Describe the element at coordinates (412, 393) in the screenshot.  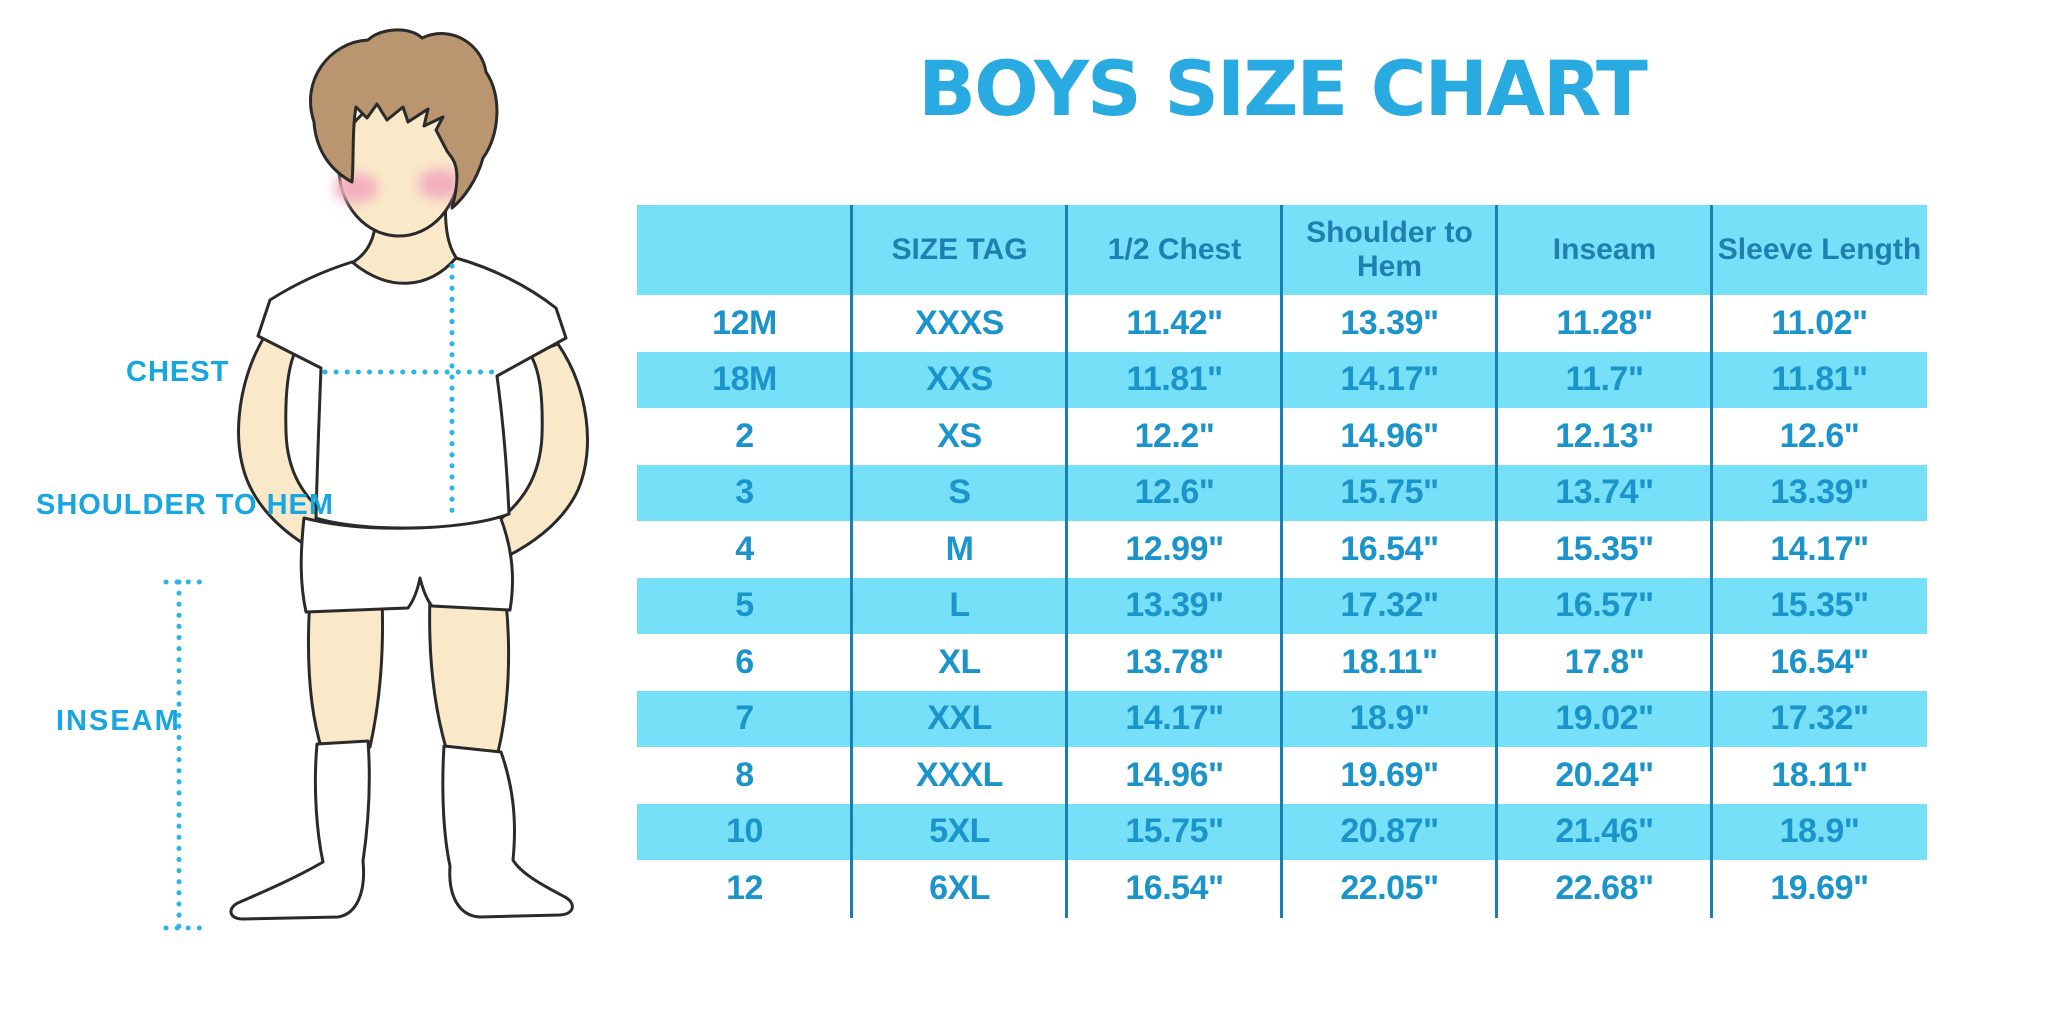
I see `t-shirt` at that location.